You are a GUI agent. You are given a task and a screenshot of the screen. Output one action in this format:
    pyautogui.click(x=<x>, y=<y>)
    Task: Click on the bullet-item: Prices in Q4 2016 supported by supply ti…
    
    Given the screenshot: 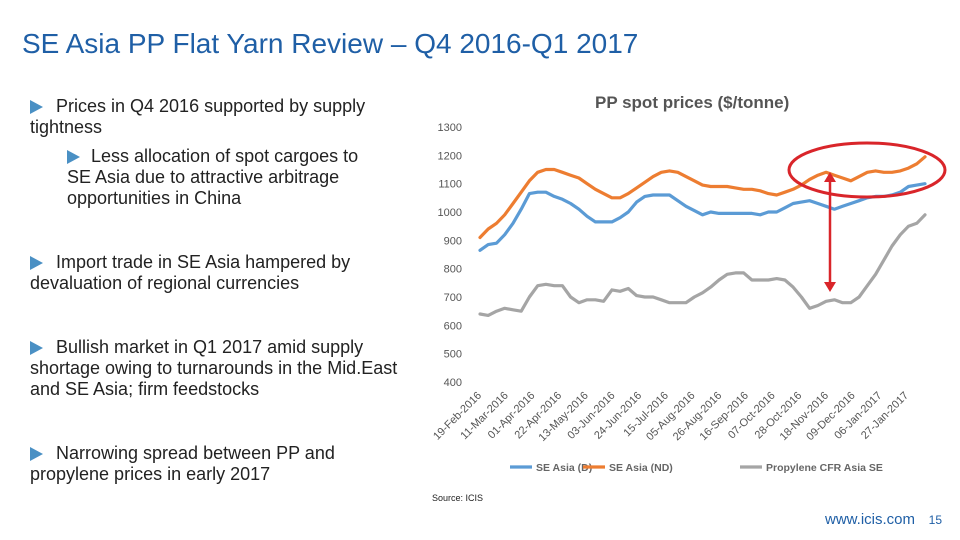 What is the action you would take?
    pyautogui.click(x=217, y=117)
    